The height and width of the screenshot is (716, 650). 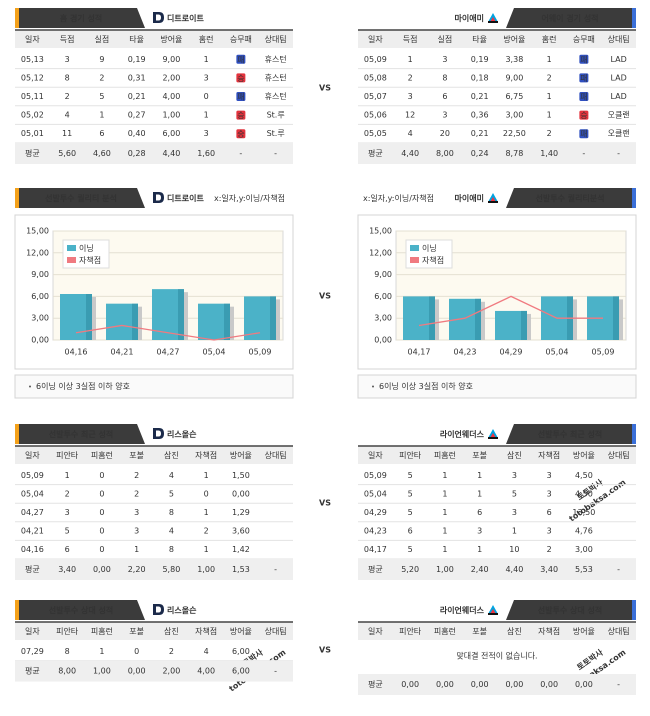 I want to click on cell: 13,50, so click(x=583, y=512).